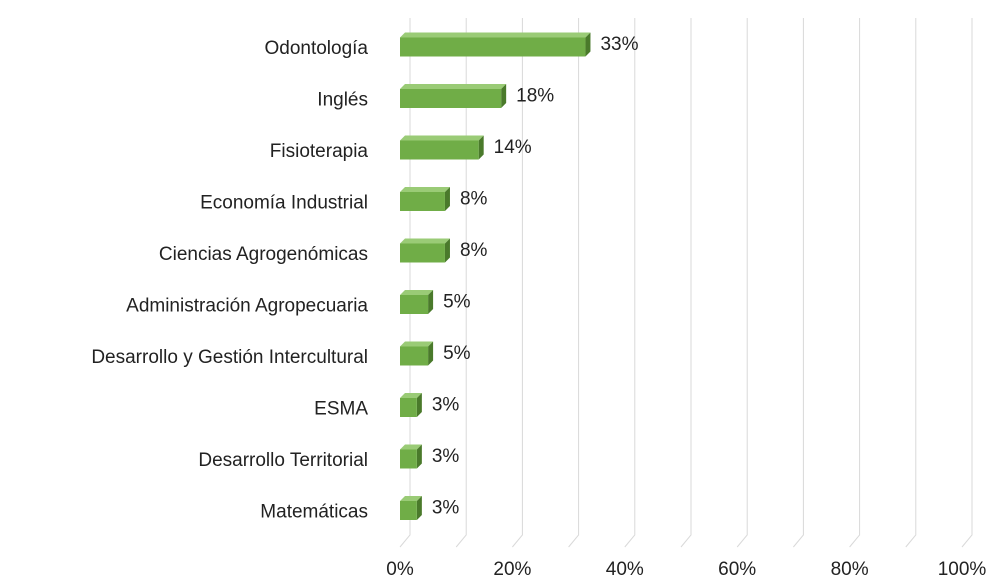 The width and height of the screenshot is (987, 583). I want to click on y-tick-label: Odontología, so click(316, 48).